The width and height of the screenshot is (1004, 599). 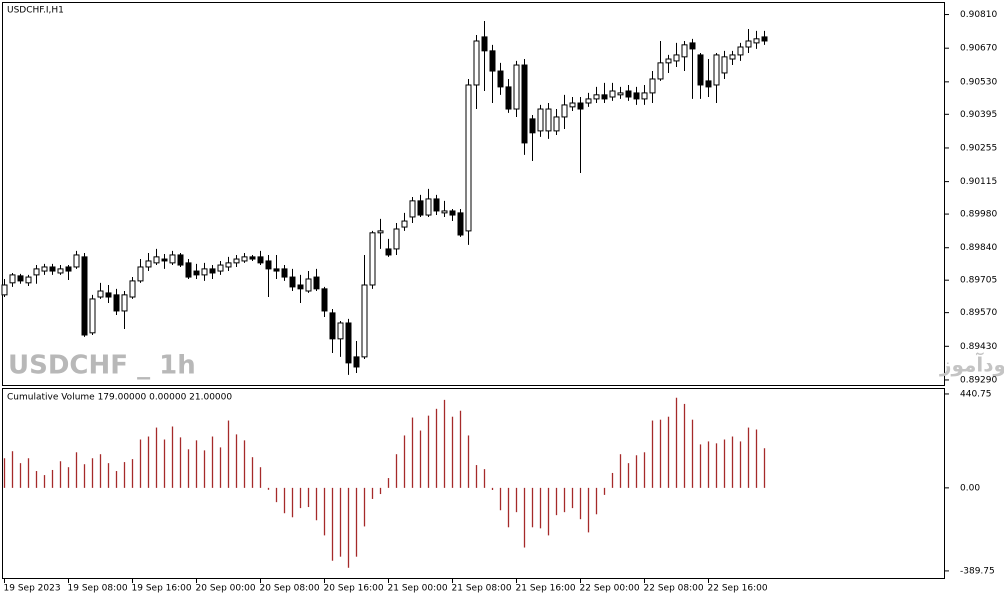 What do you see at coordinates (976, 394) in the screenshot?
I see `y-tick-label: 440.75` at bounding box center [976, 394].